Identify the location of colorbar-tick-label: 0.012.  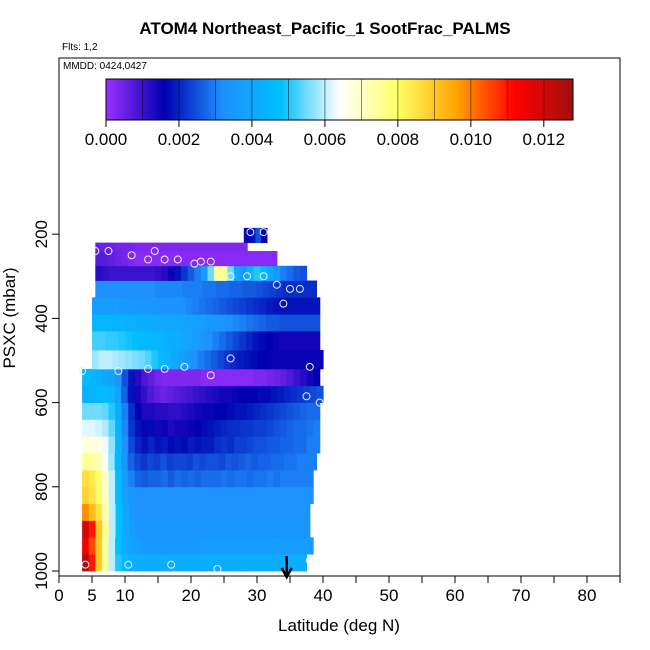
(544, 139).